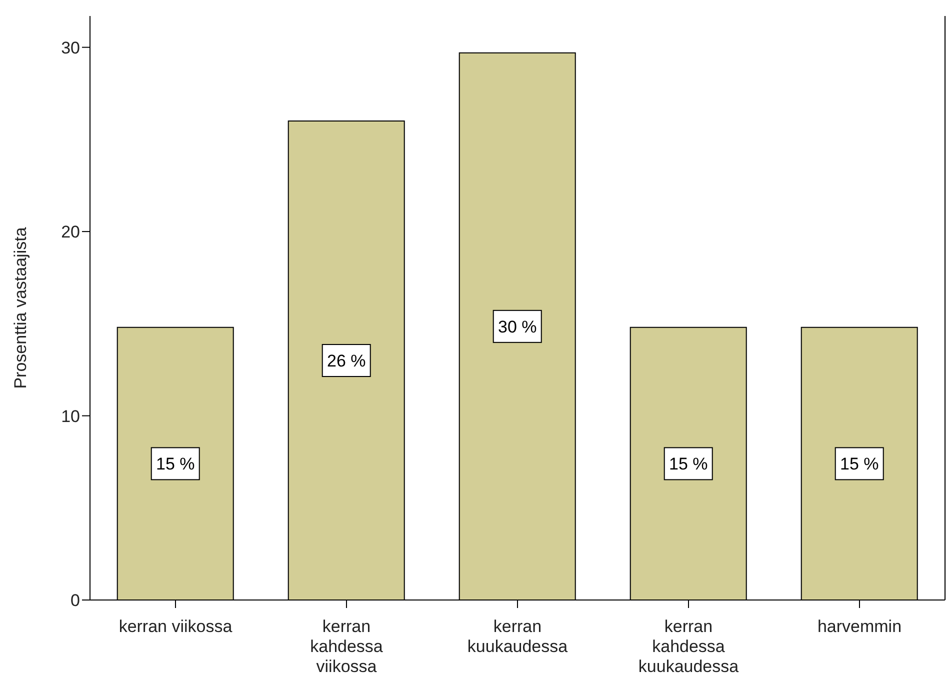 The height and width of the screenshot is (687, 946). Describe the element at coordinates (175, 626) in the screenshot. I see `x-tick-label: kerran viikossa` at that location.